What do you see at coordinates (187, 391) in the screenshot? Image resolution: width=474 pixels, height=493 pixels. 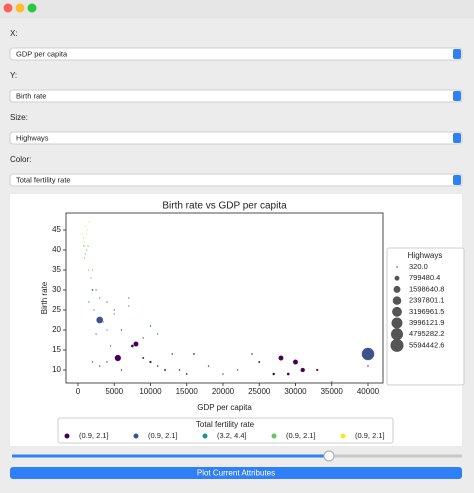 I see `x-tick-label: 15000` at bounding box center [187, 391].